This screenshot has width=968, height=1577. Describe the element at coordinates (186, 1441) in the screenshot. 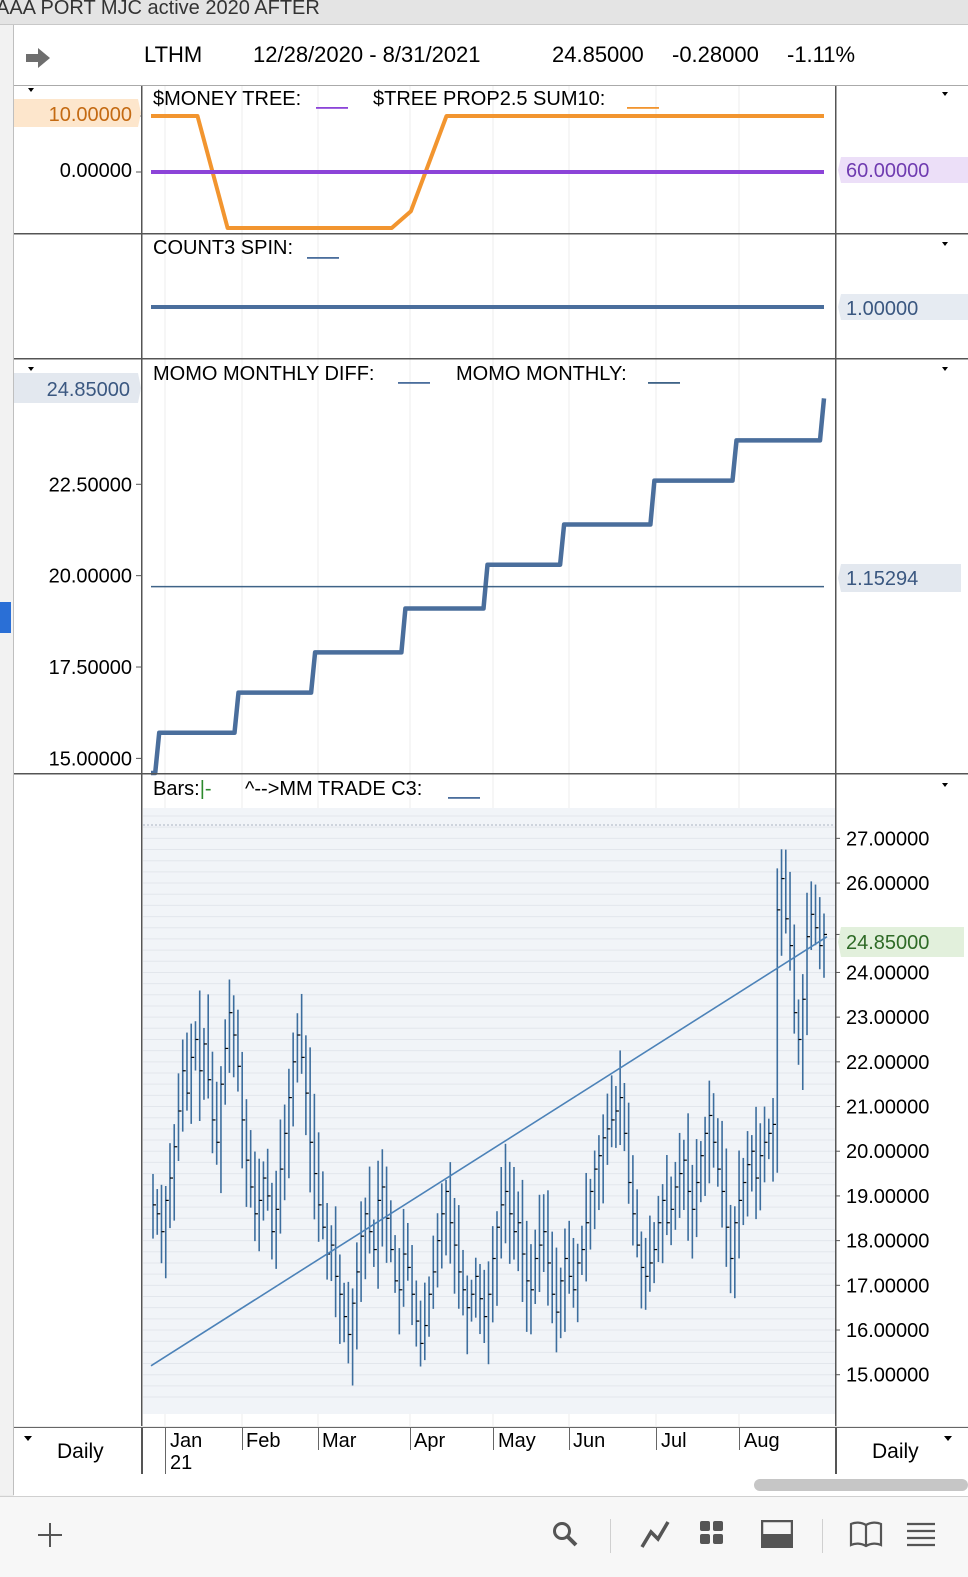

I see `month-label: Jan` at that location.